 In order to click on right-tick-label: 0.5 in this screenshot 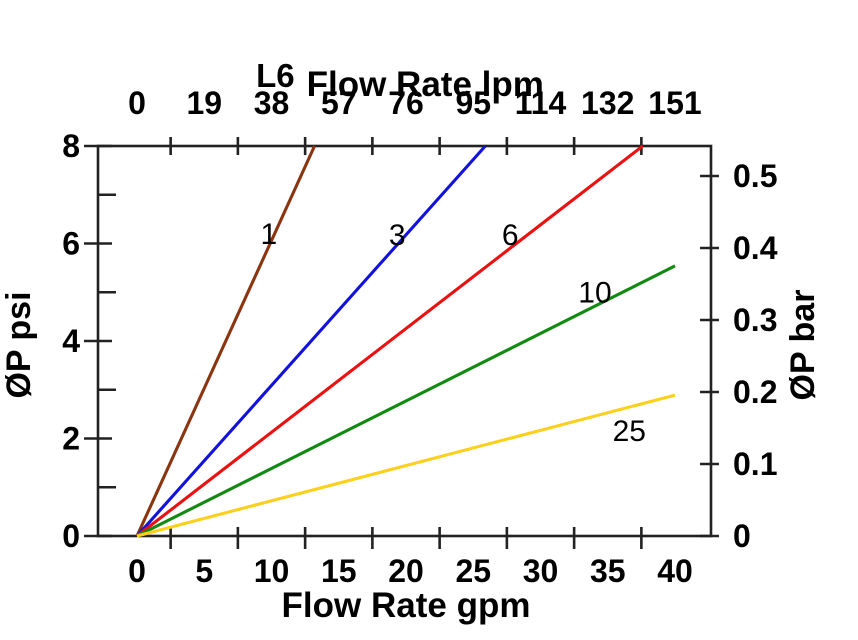, I will do `click(755, 176)`.